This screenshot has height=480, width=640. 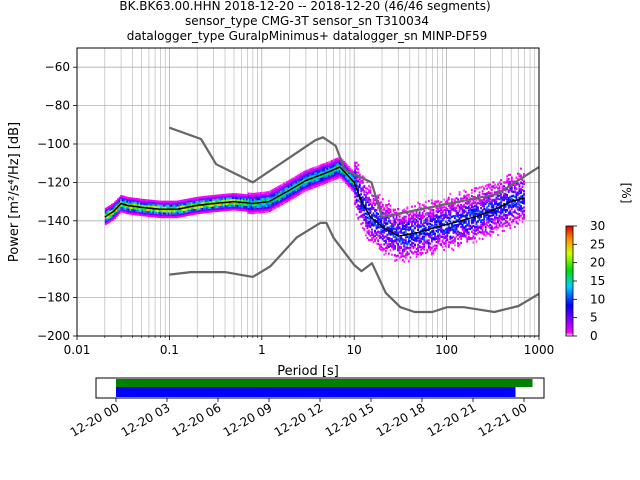 I want to click on colorbar-tick-label: 15, so click(x=597, y=281).